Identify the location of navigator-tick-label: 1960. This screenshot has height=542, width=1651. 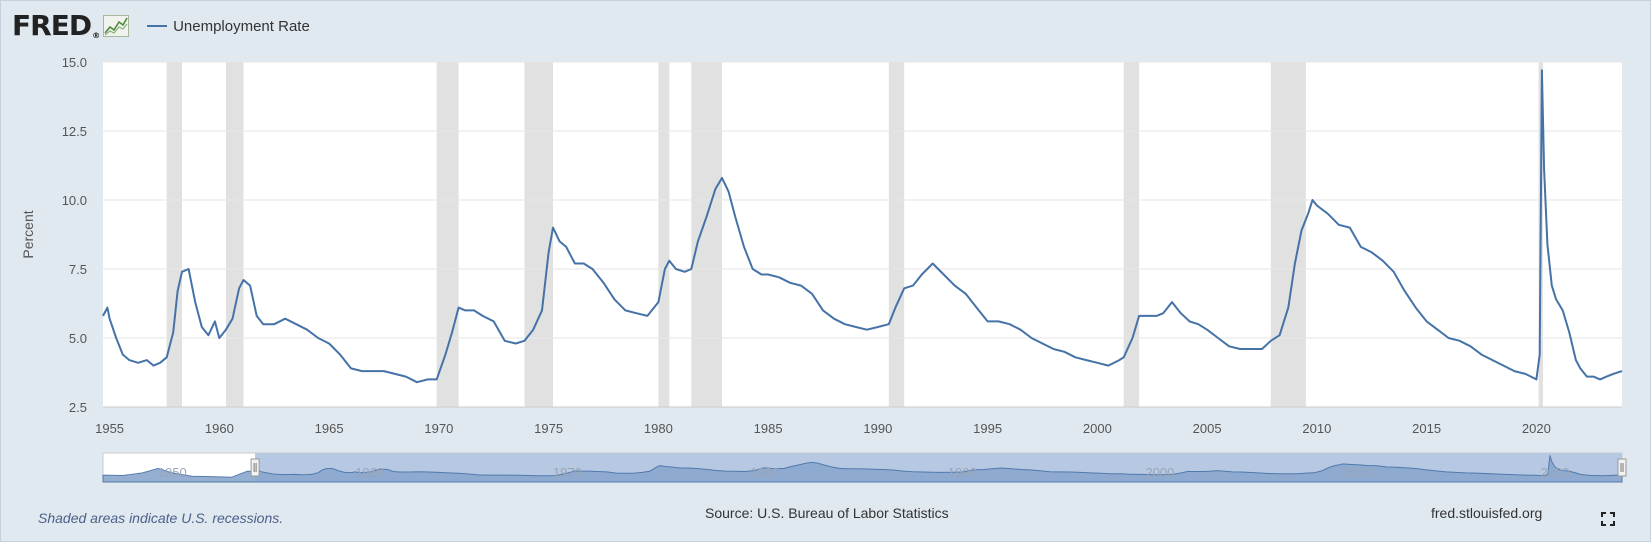
(369, 472).